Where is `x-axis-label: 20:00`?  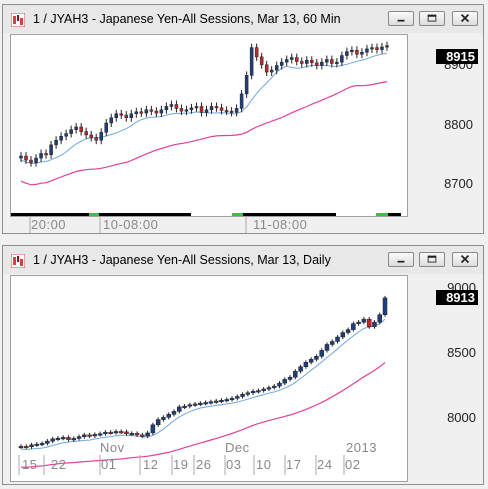
x-axis-label: 20:00 is located at coordinates (49, 224).